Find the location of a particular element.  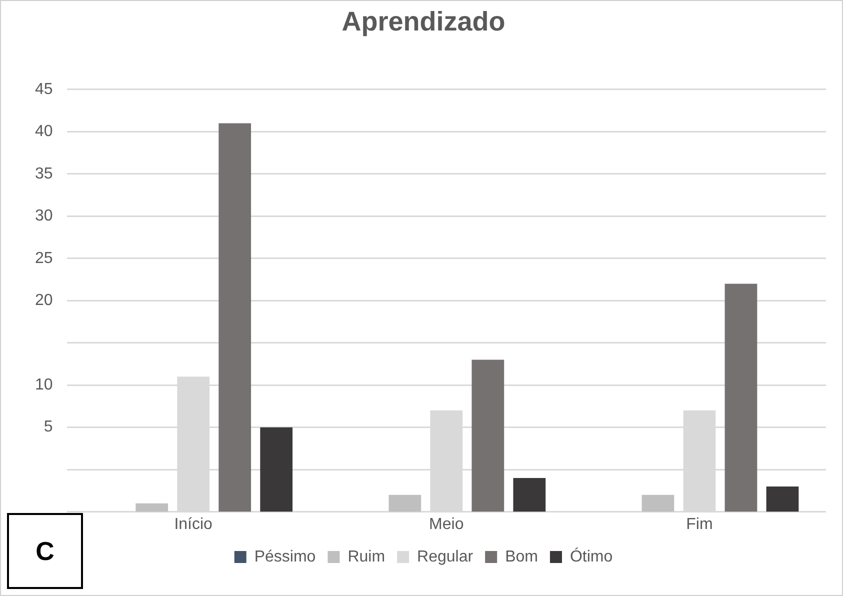

y-tick-label: 30 is located at coordinates (44, 216).